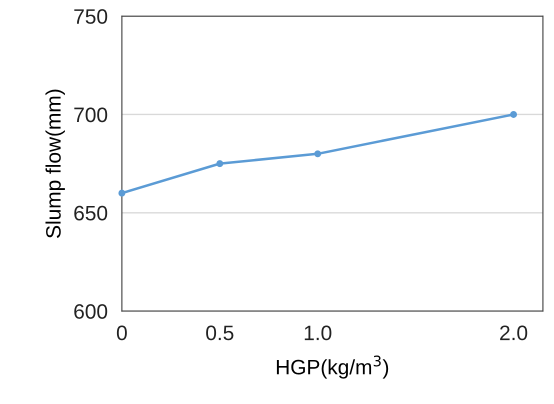 This screenshot has height=404, width=554. Describe the element at coordinates (91, 16) in the screenshot. I see `y-tick-label: 750` at that location.